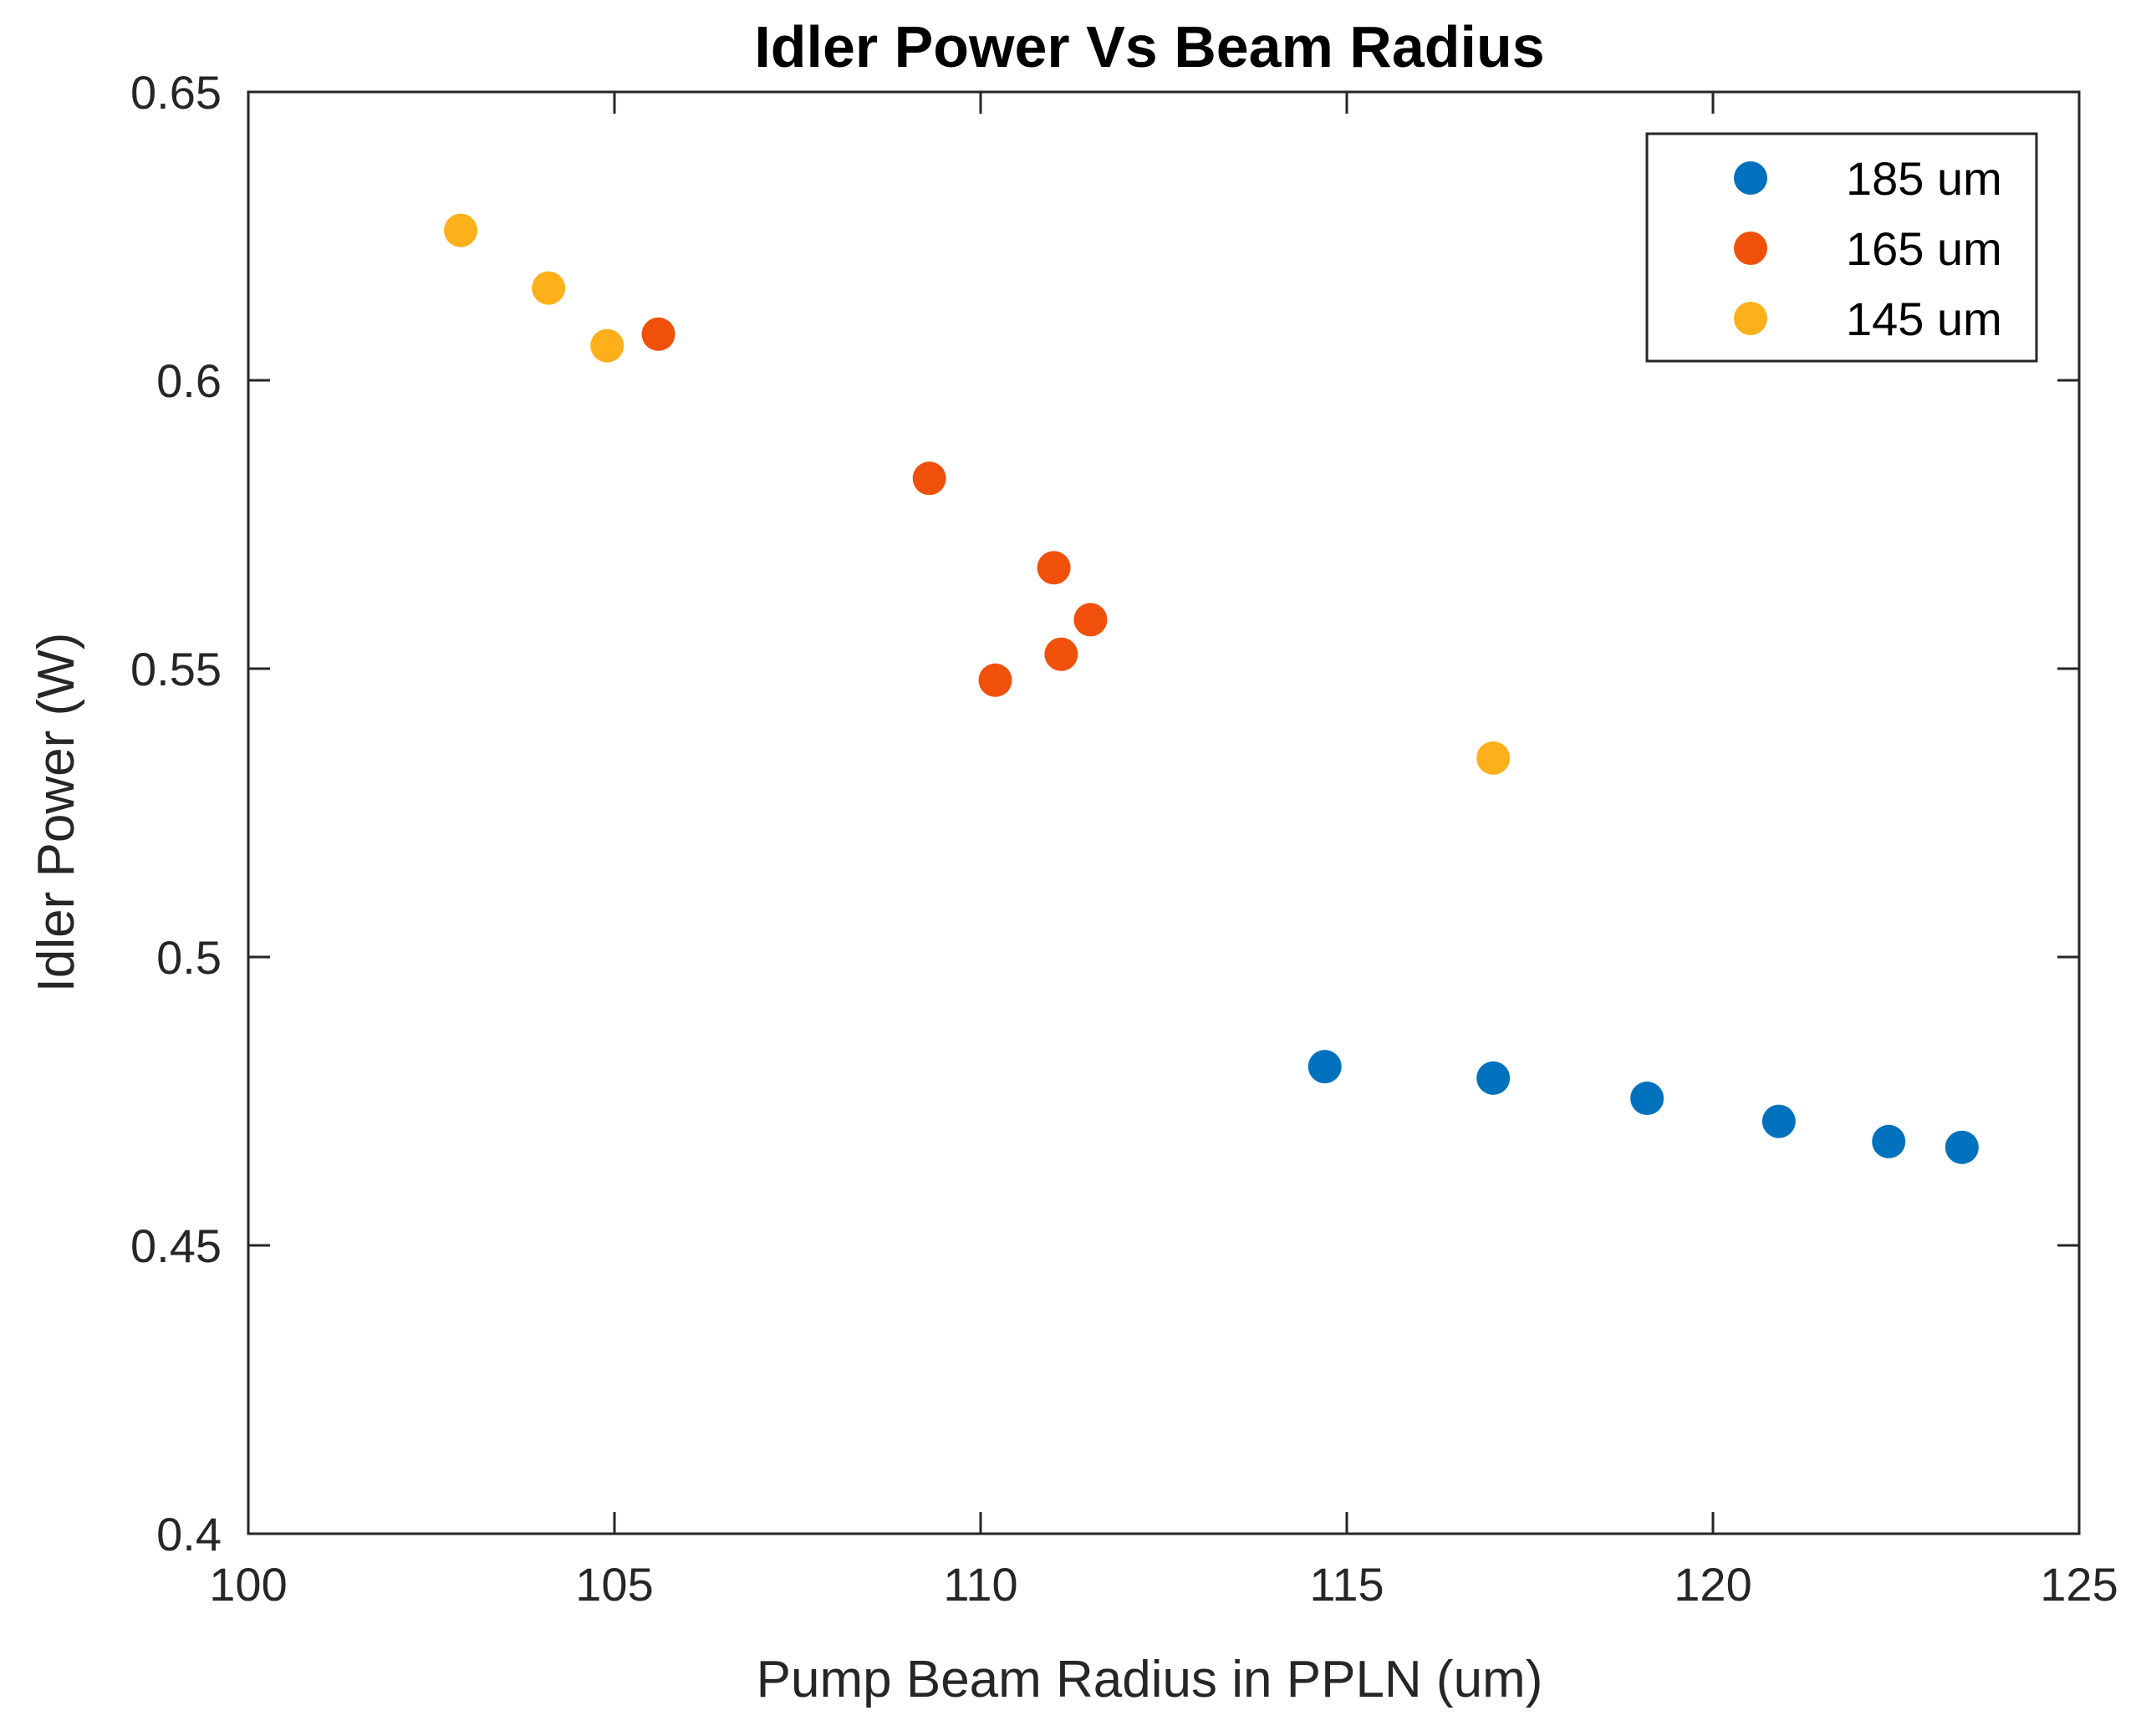 This screenshot has width=2146, height=1736. I want to click on legend-marker-145um, so click(1750, 318).